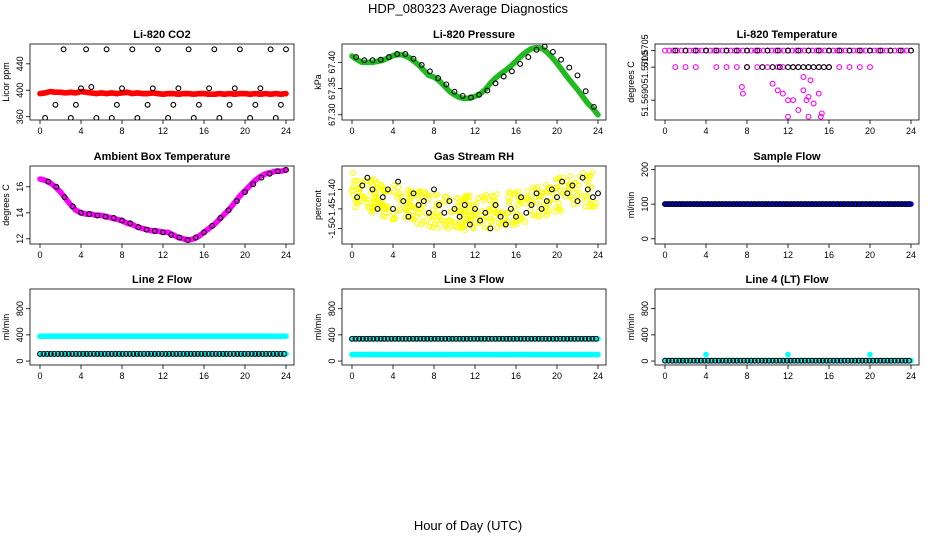  Describe the element at coordinates (20, 63) in the screenshot. I see `y-tick-label: 440` at that location.